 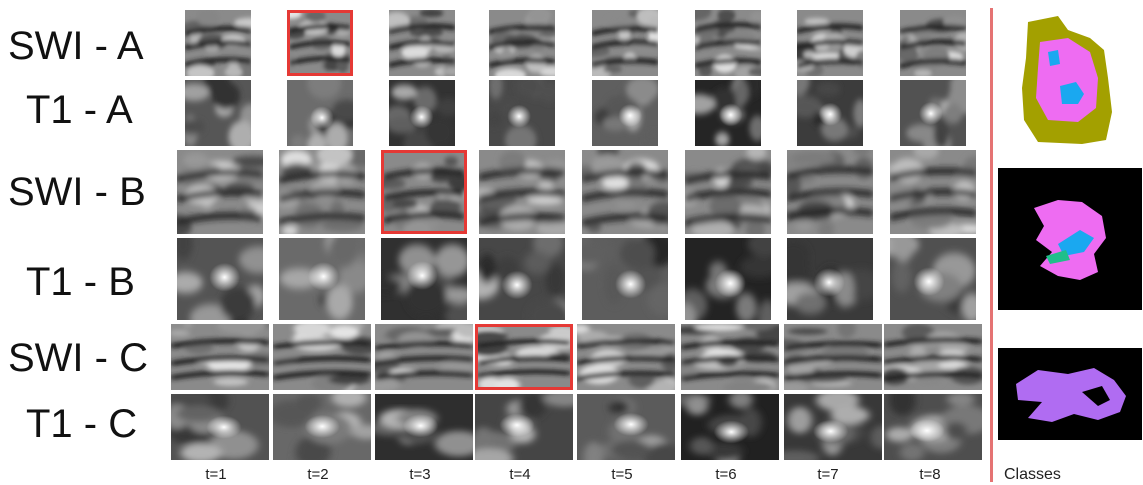 What do you see at coordinates (830, 192) in the screenshot?
I see `tile-swi-b-t7` at bounding box center [830, 192].